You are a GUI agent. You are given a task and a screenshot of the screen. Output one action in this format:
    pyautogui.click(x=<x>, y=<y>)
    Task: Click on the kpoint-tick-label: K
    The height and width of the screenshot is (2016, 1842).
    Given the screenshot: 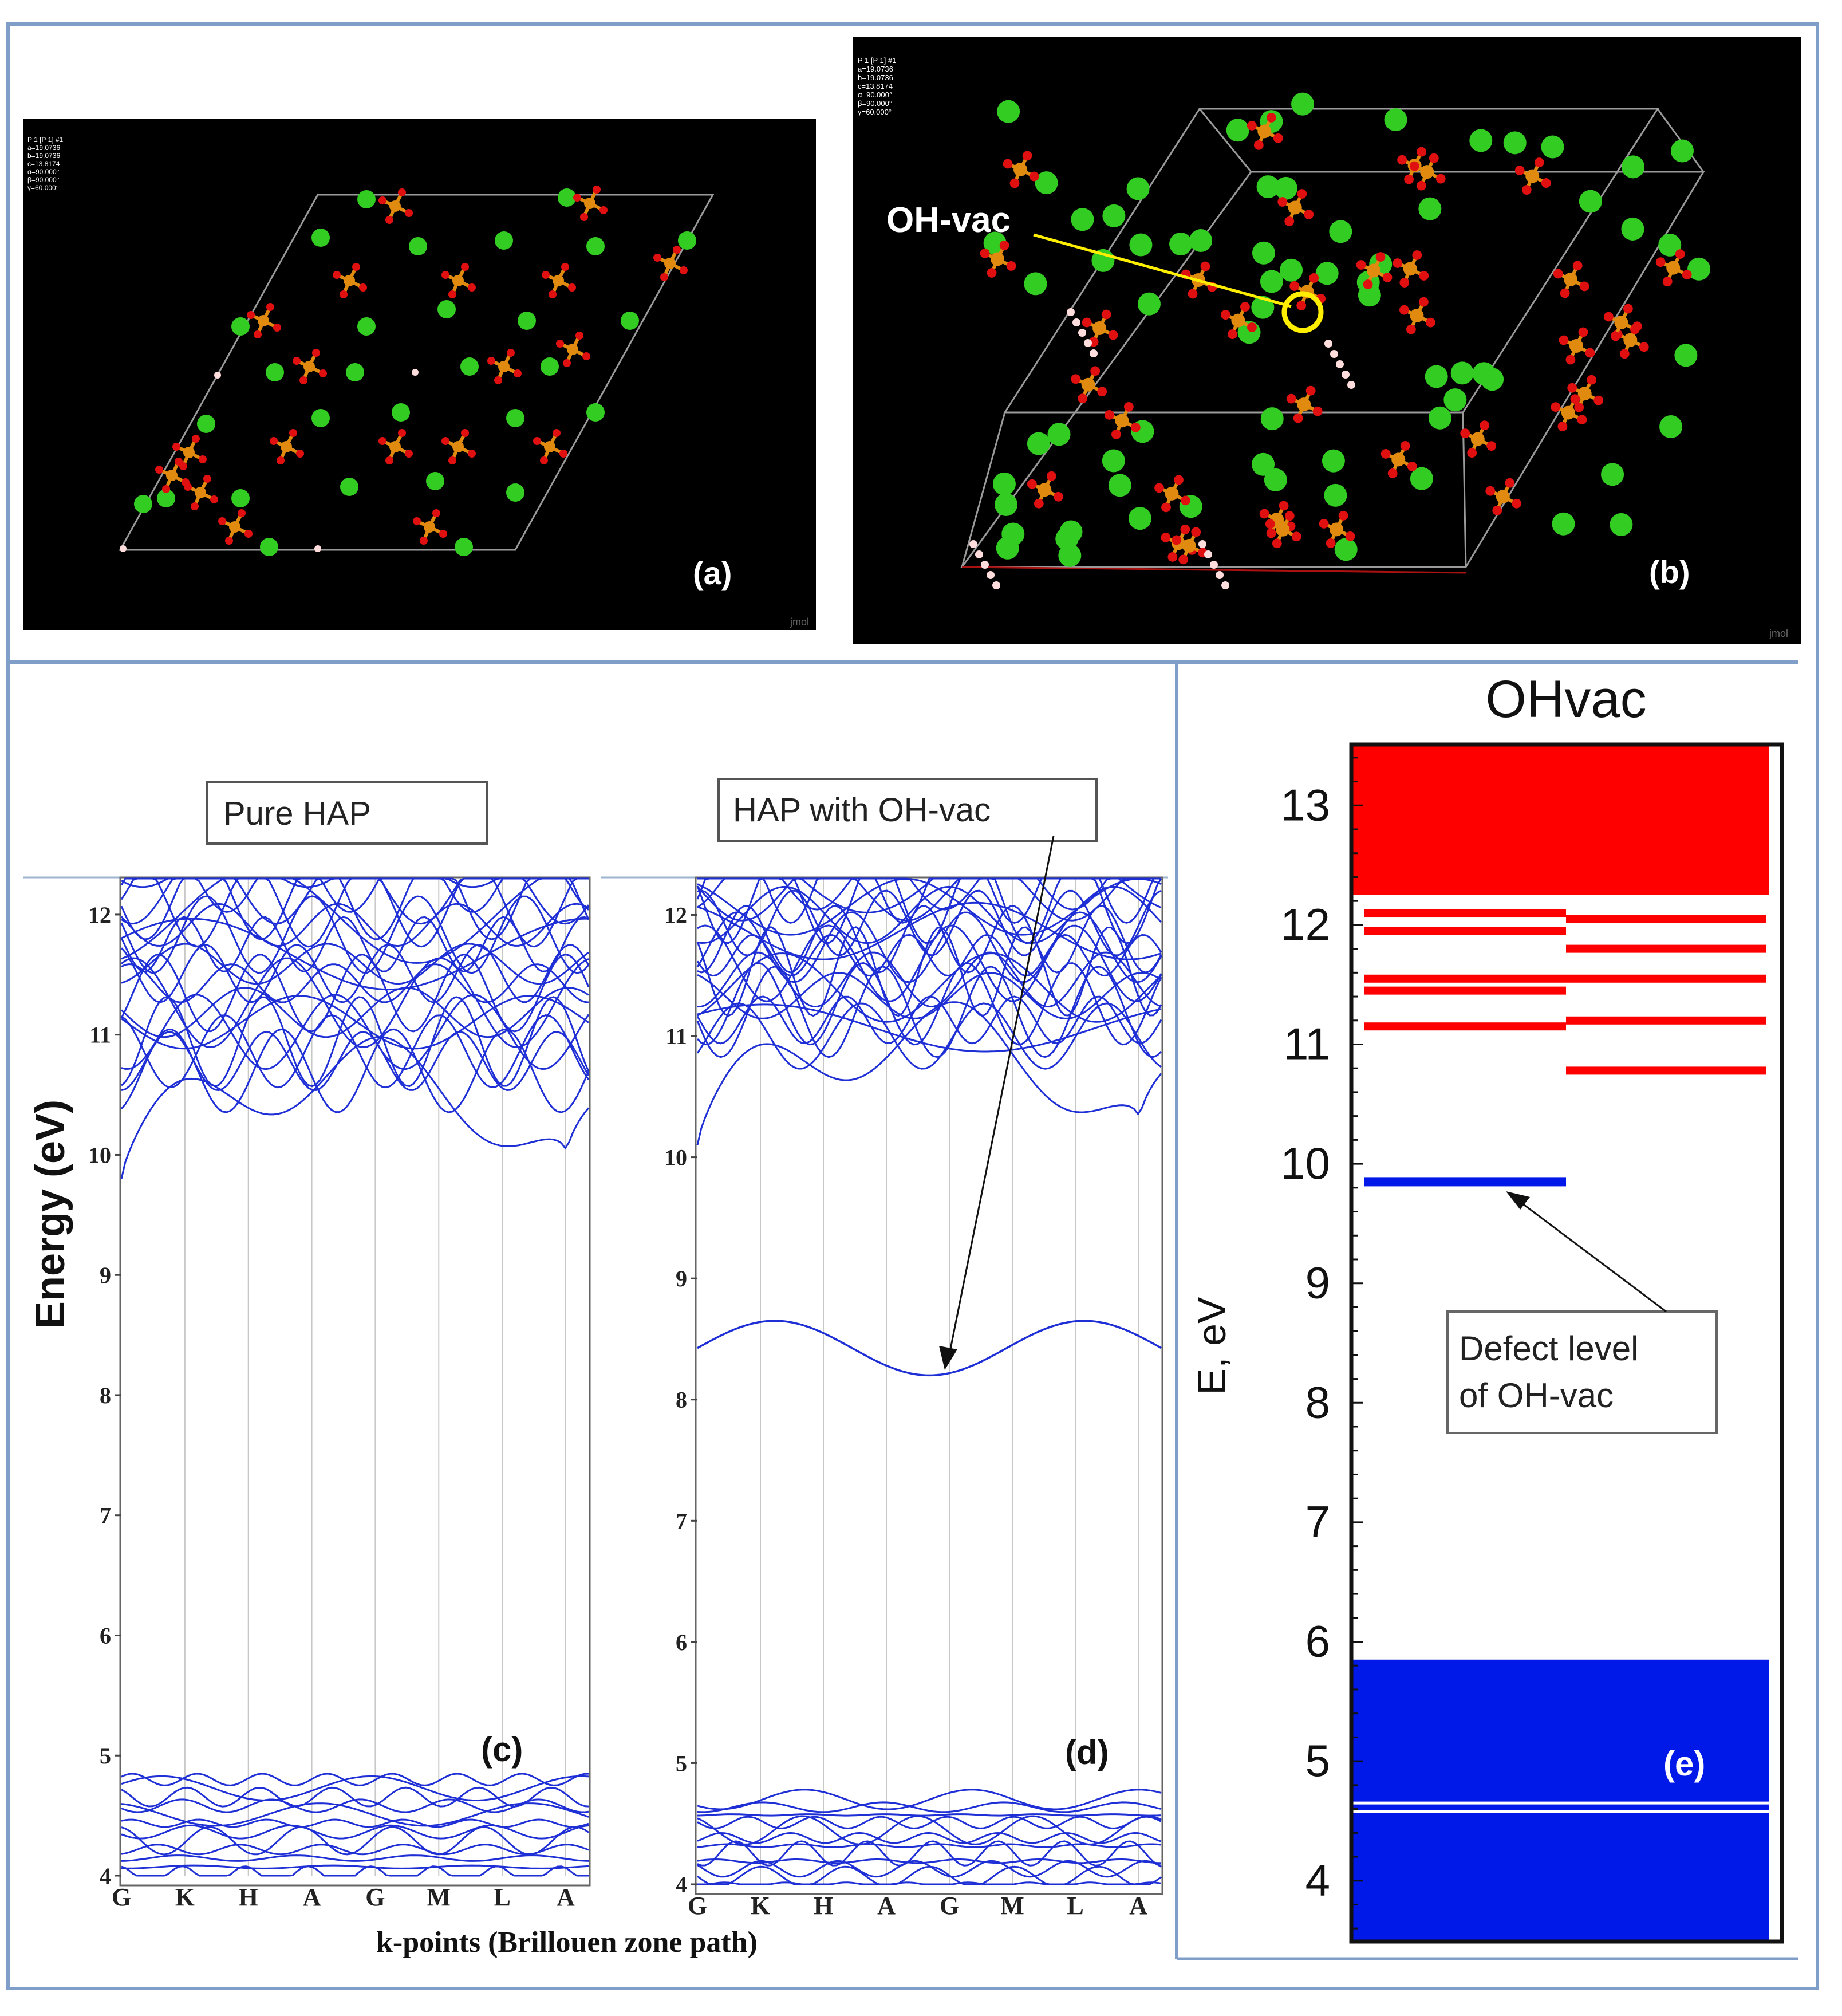 What is the action you would take?
    pyautogui.click(x=185, y=1897)
    